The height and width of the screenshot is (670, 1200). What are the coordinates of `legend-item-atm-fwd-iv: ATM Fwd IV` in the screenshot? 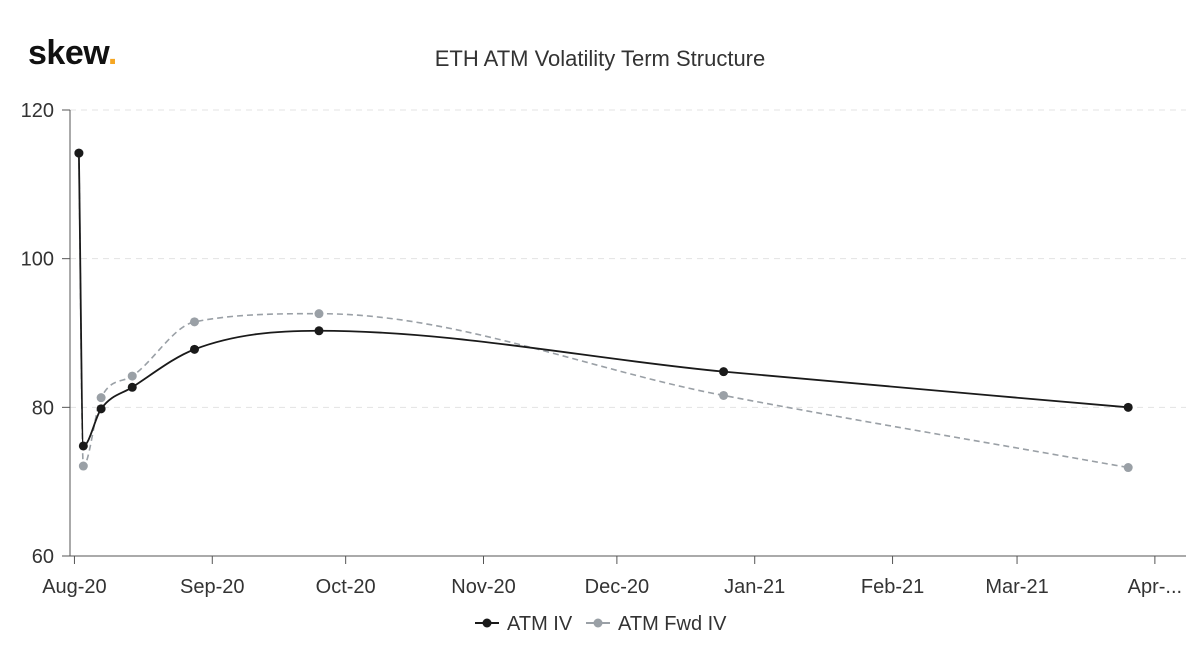 It's located at (656, 624).